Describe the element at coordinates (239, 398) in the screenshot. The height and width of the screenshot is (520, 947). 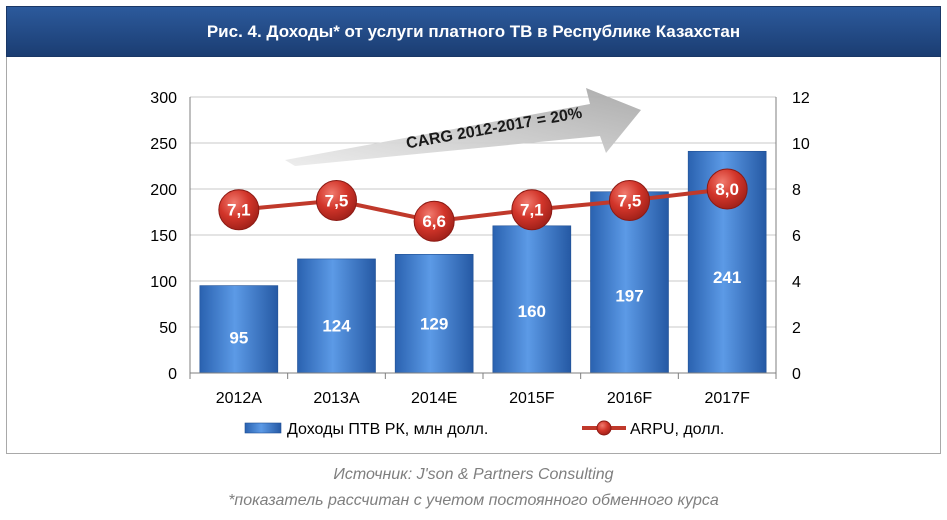
I see `x-tick-label: 2012A` at that location.